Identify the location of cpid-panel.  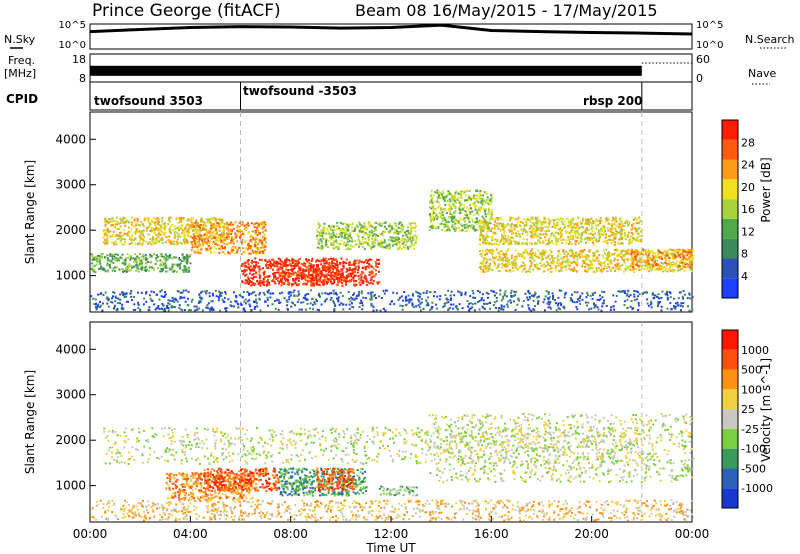
(391, 96).